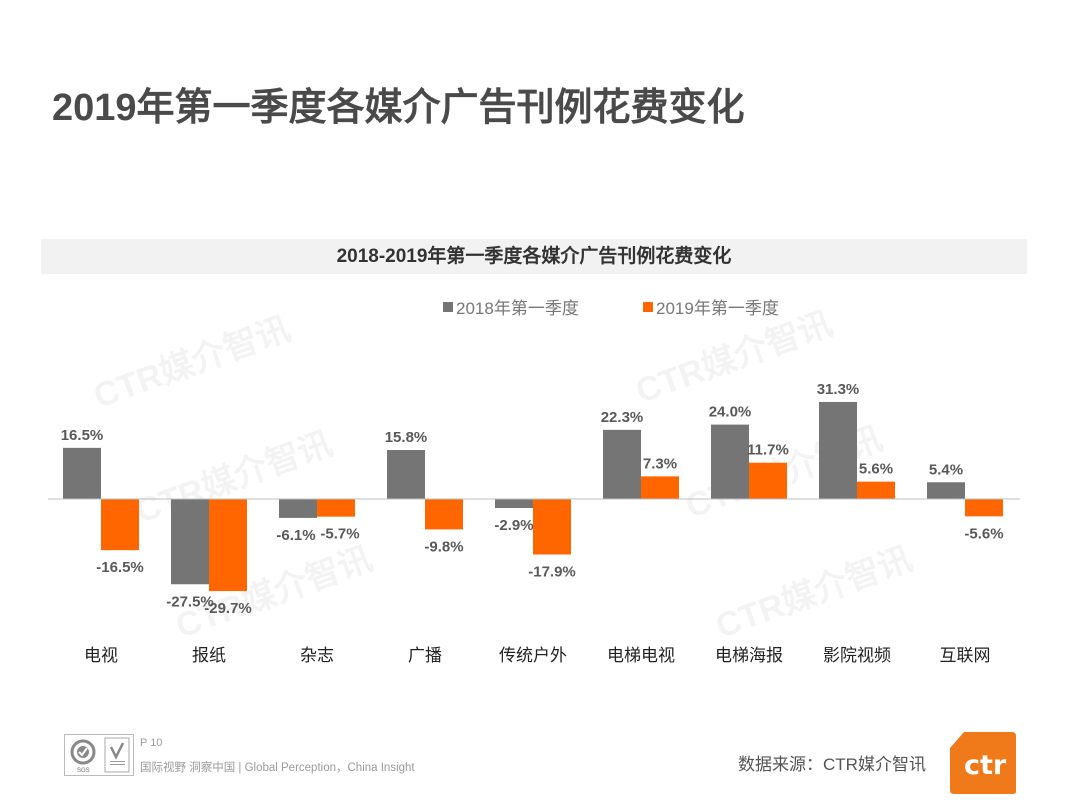  What do you see at coordinates (517, 308) in the screenshot?
I see `legend-label-2018: 2018年第一季度` at bounding box center [517, 308].